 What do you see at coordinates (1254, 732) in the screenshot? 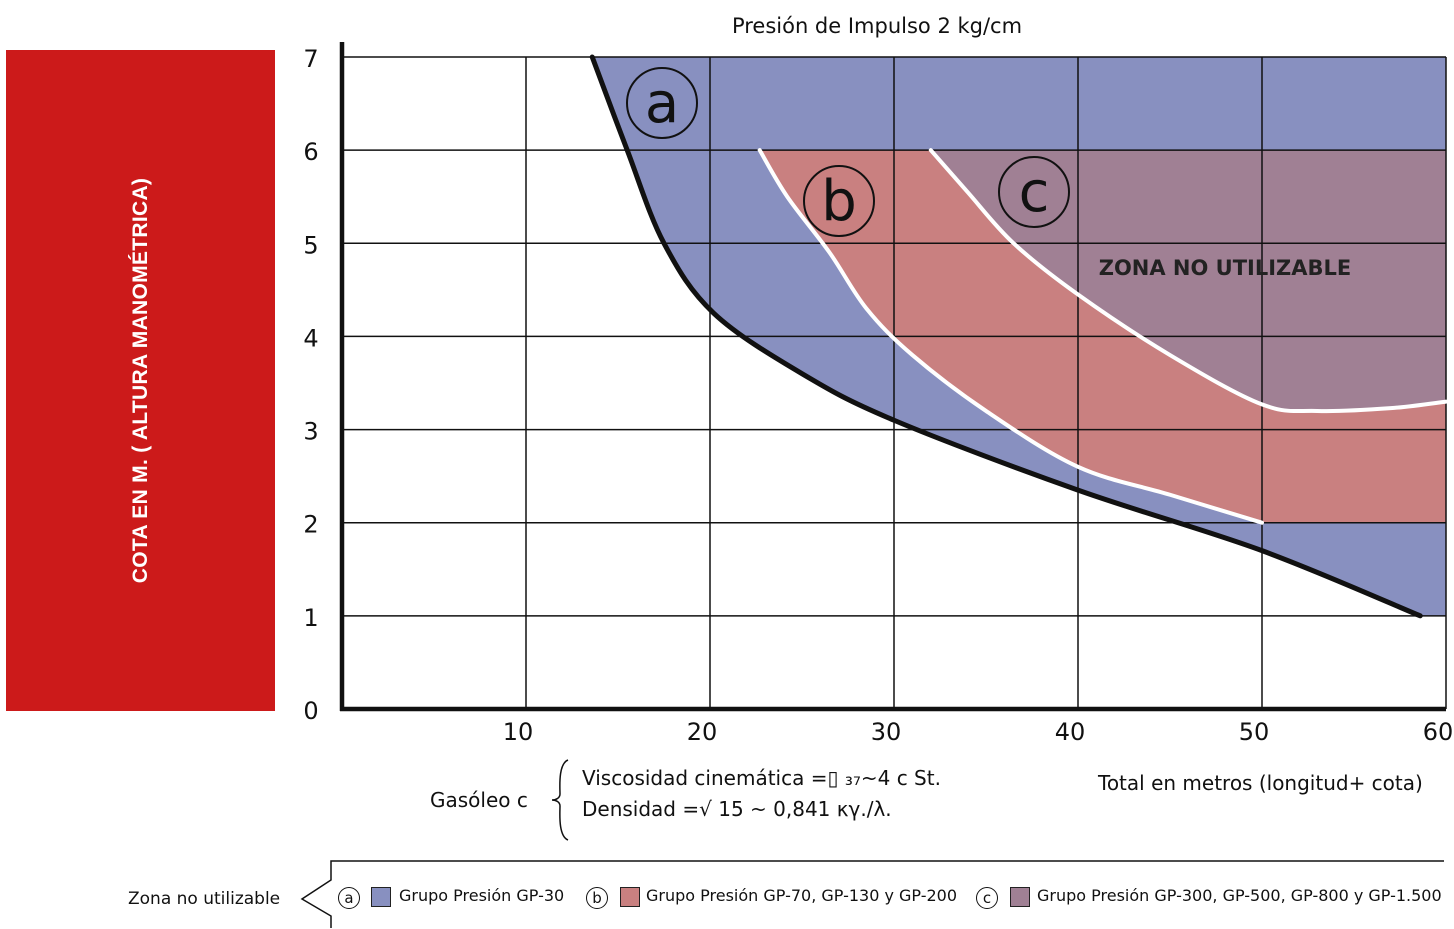
I see `x-tick-50: 50` at bounding box center [1254, 732].